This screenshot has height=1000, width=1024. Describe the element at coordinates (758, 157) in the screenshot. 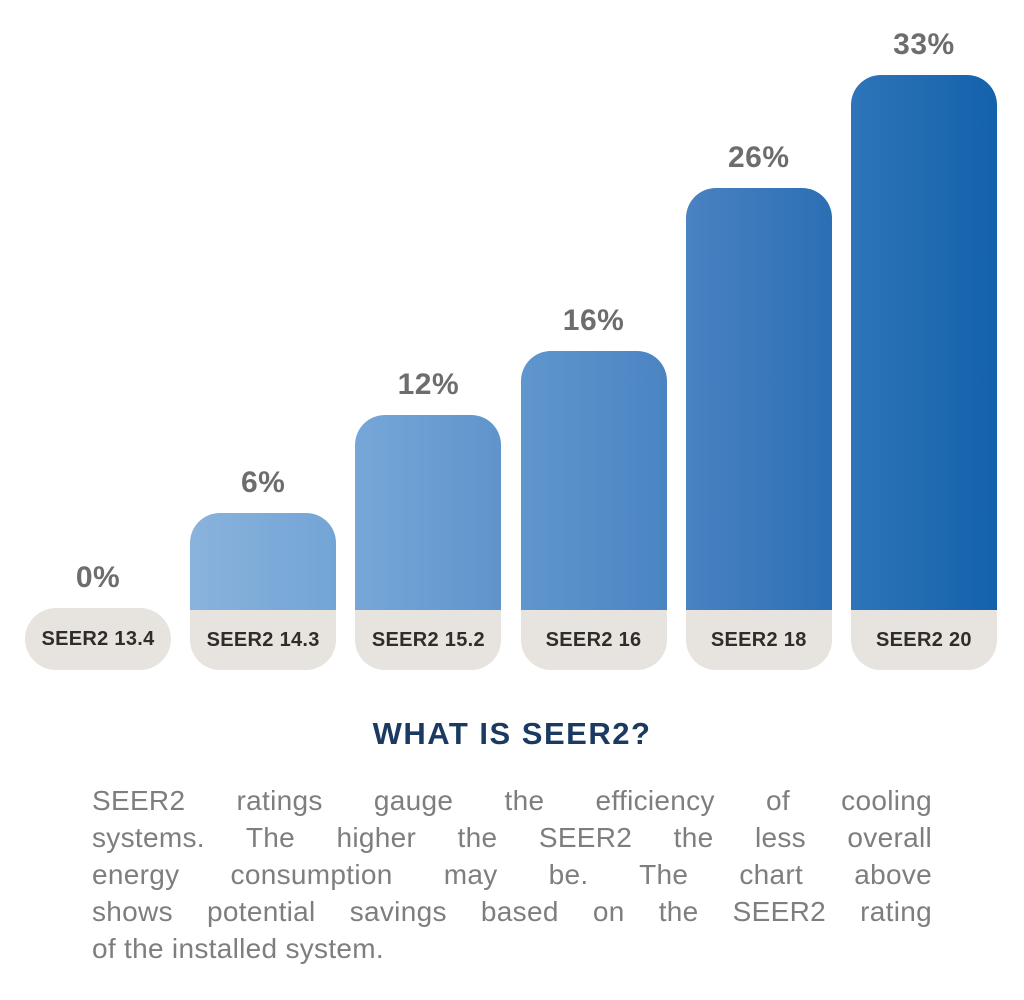

I see `value-label: 26%` at that location.